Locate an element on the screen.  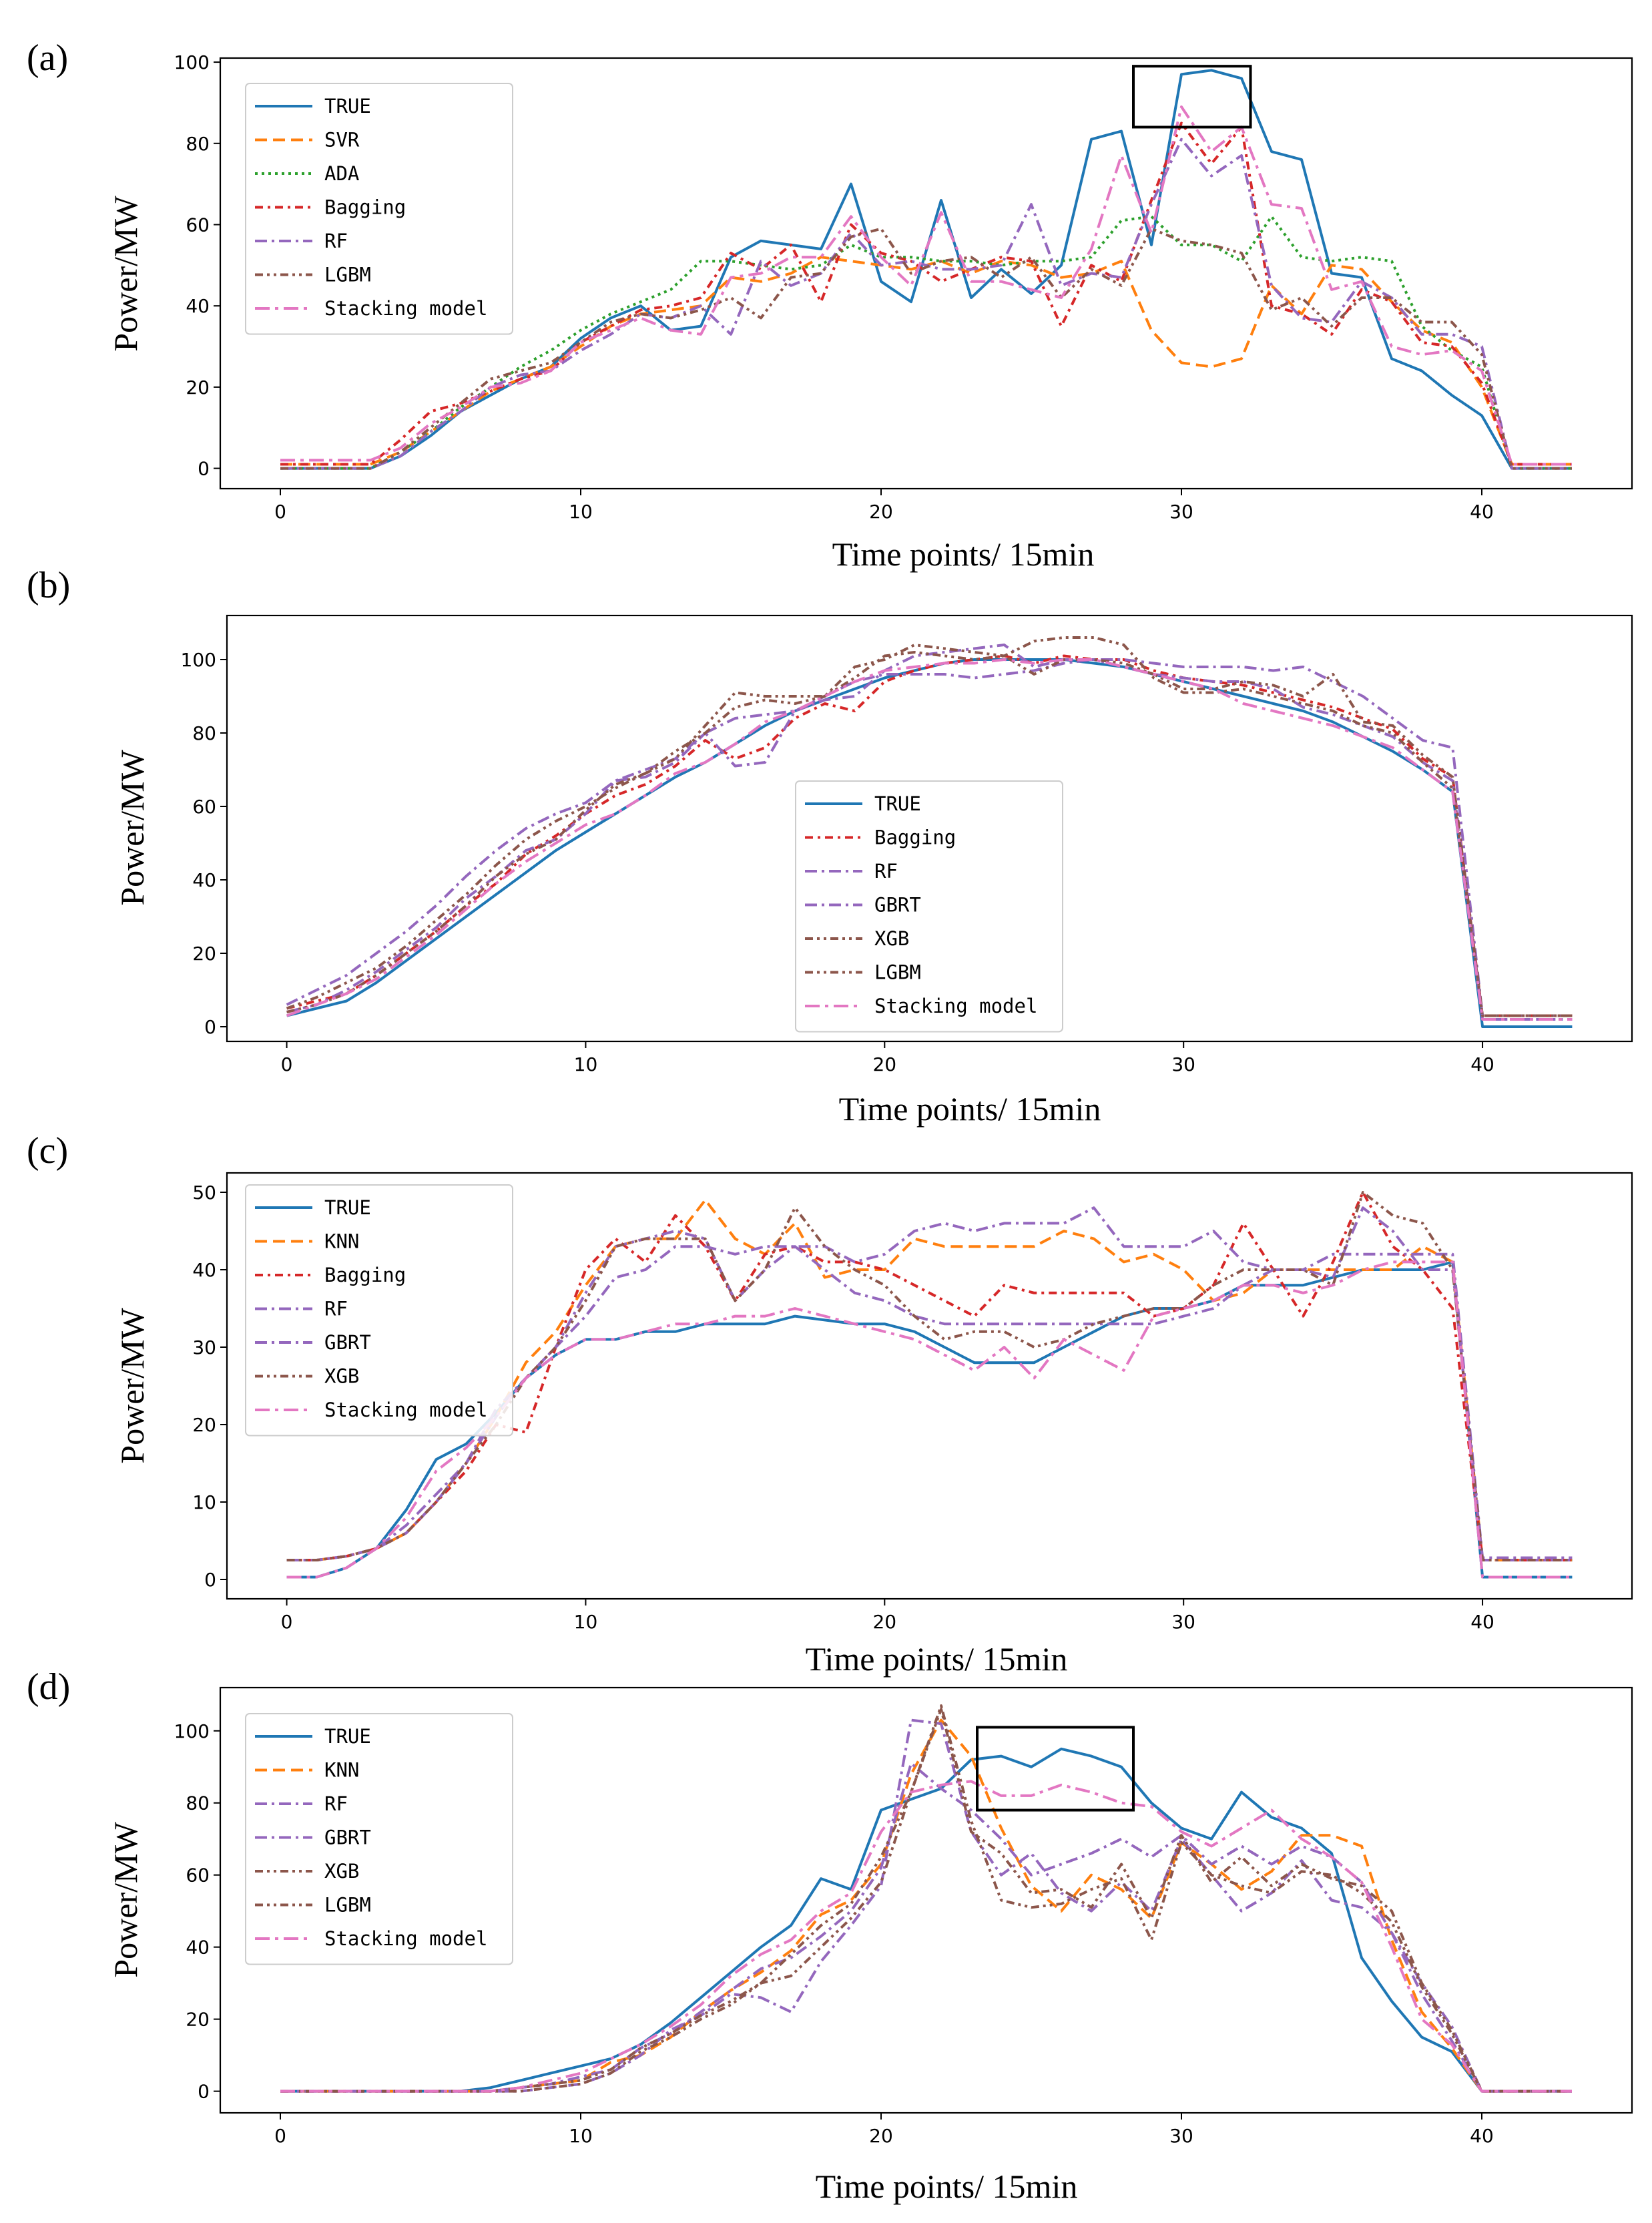
panel-a-line-rf is located at coordinates (926, 304).